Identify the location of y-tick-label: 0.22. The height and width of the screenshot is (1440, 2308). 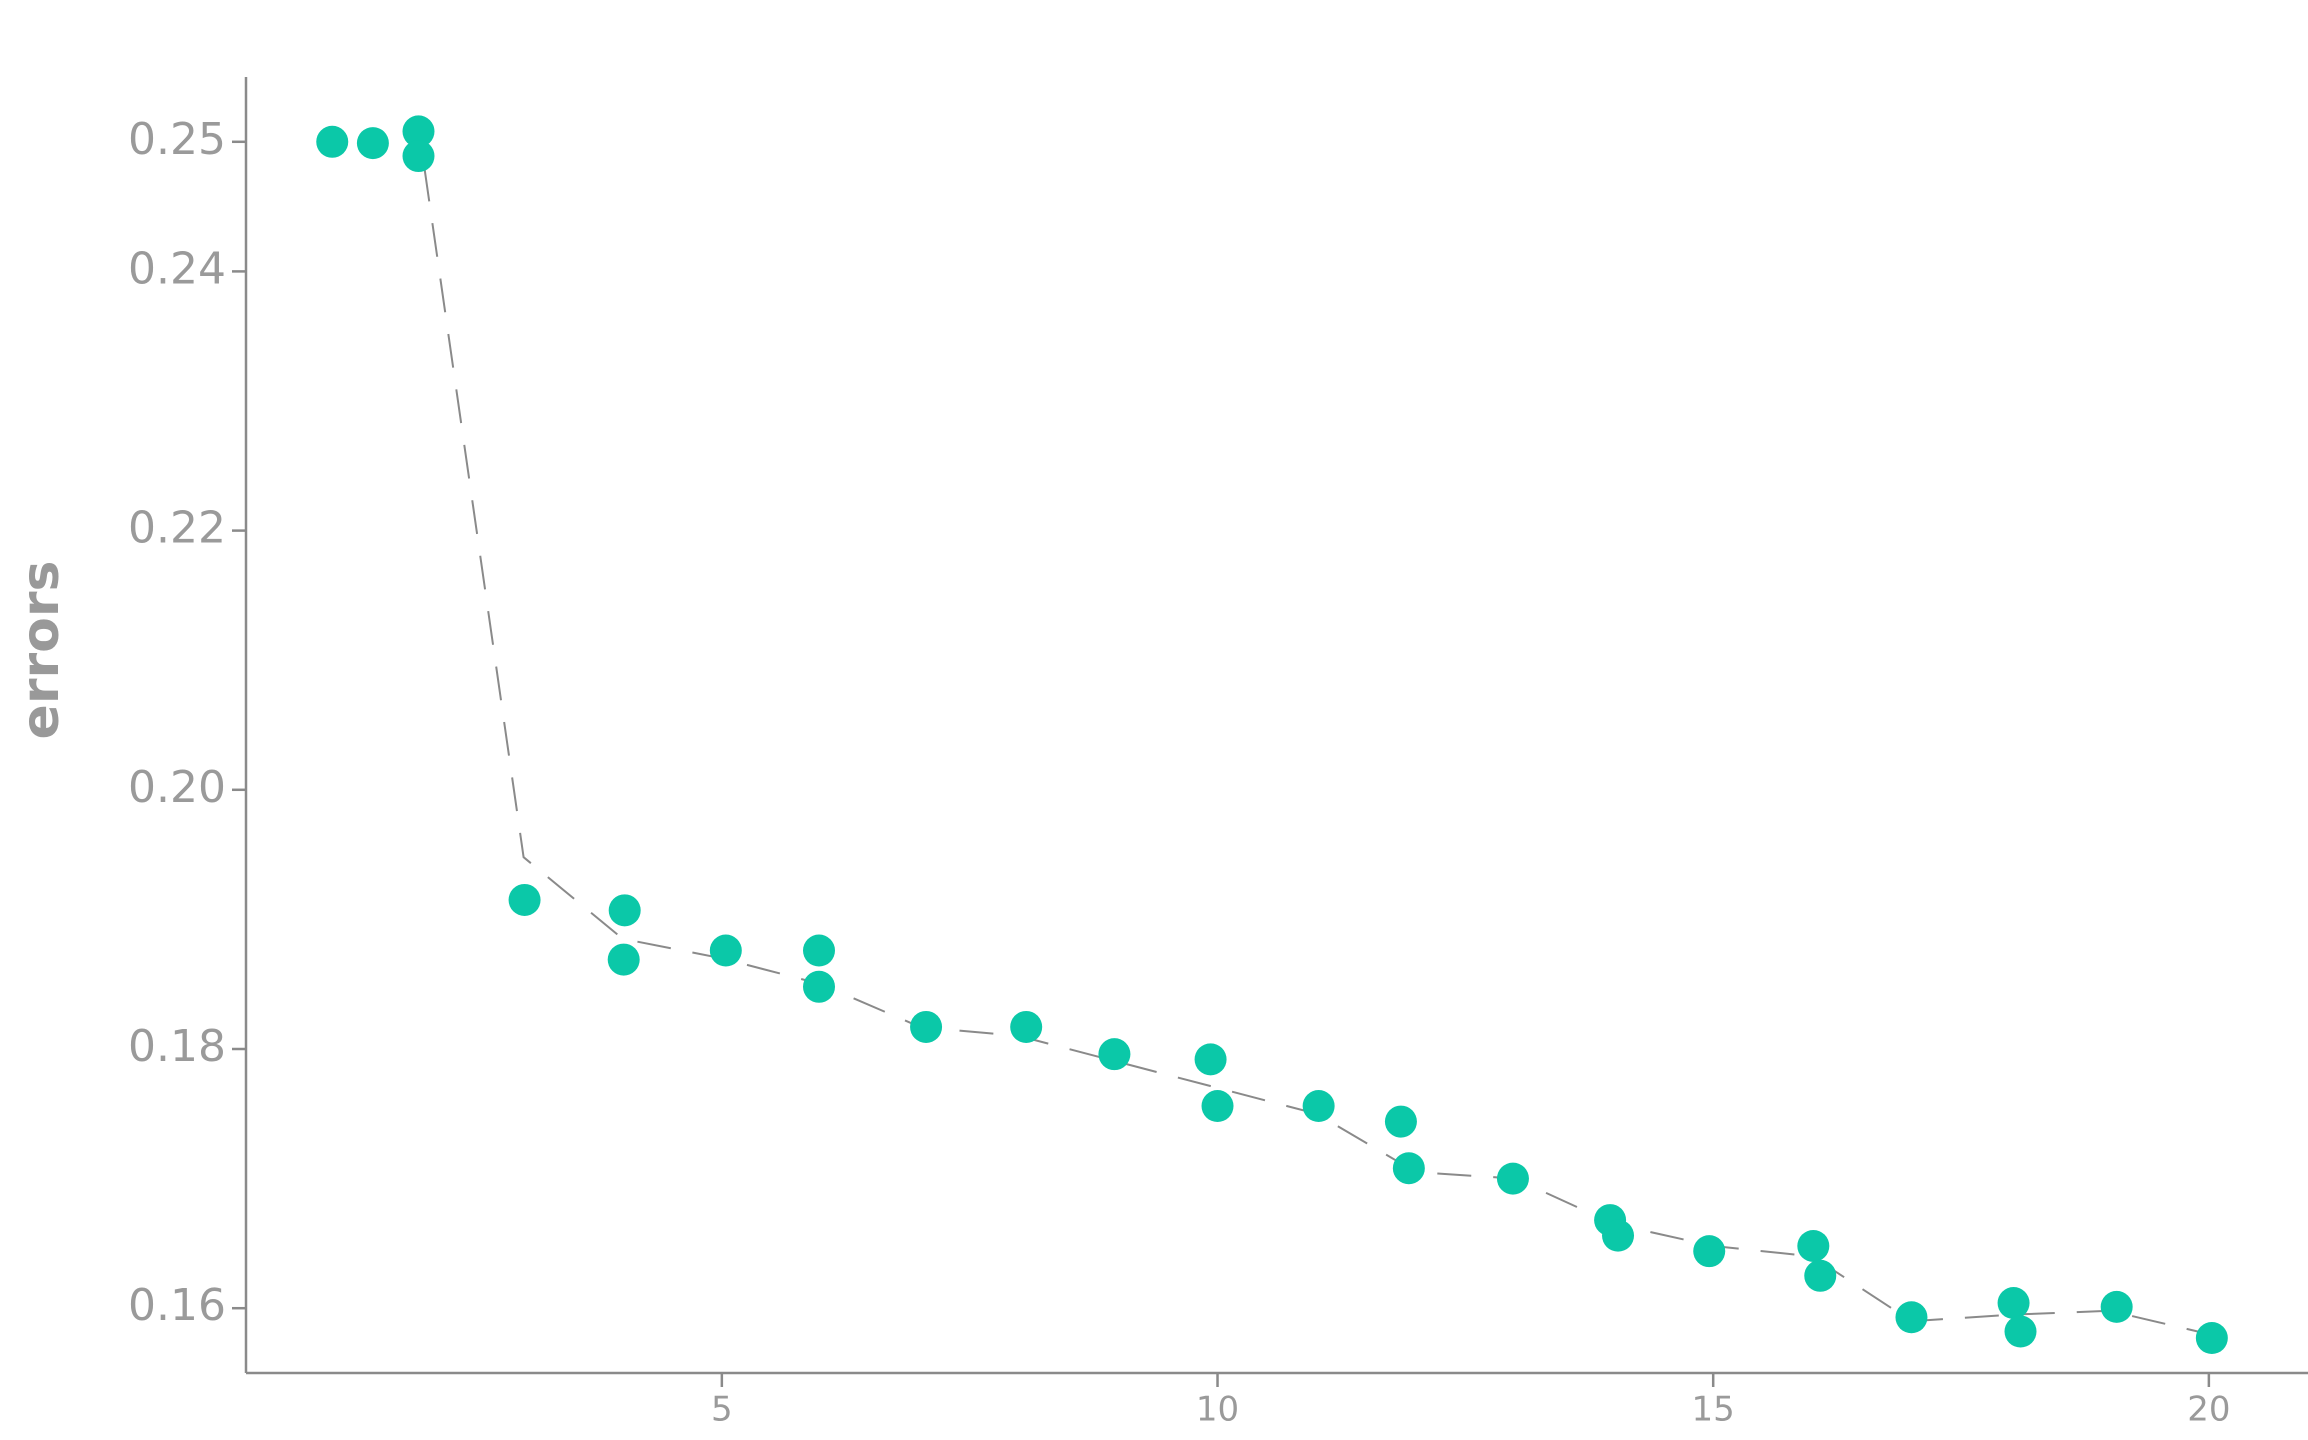
(177, 528).